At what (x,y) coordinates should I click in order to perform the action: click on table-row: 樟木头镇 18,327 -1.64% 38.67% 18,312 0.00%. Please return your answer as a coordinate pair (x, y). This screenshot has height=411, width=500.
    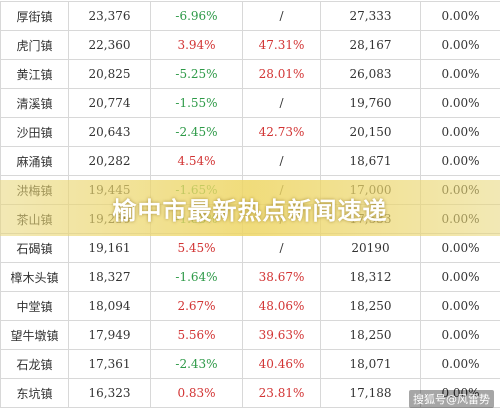
    Looking at the image, I should click on (250, 277).